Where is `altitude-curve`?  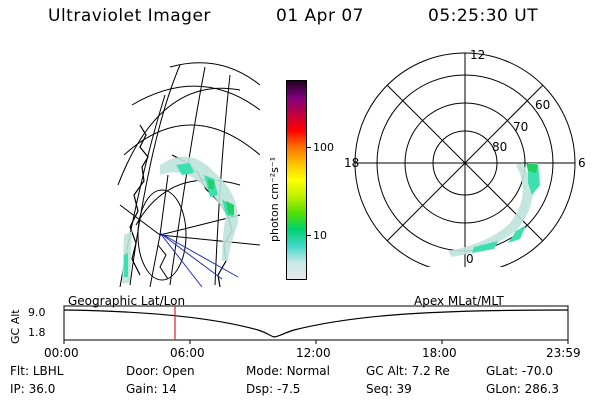 altitude-curve is located at coordinates (316, 323).